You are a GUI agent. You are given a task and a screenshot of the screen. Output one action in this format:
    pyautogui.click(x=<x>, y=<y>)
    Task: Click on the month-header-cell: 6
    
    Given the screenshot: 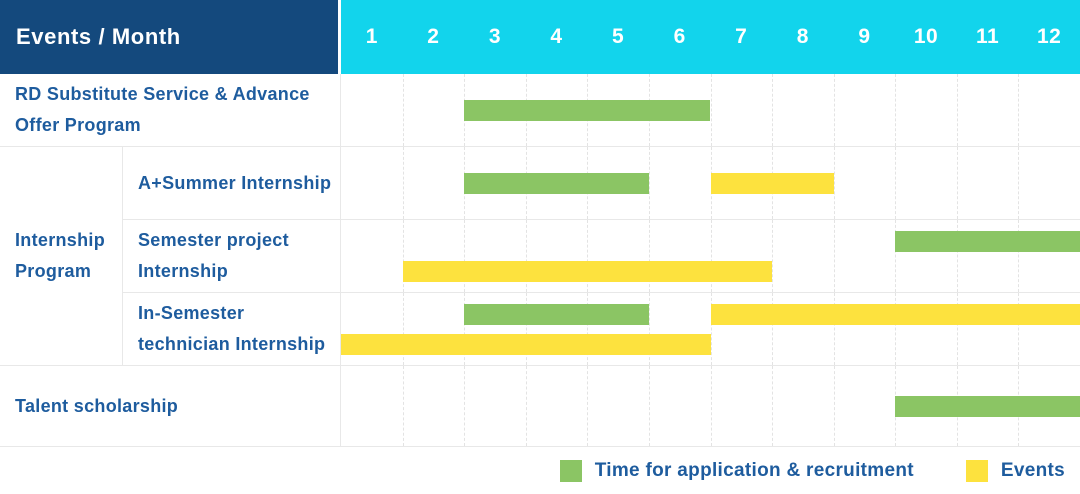 What is the action you would take?
    pyautogui.click(x=679, y=36)
    